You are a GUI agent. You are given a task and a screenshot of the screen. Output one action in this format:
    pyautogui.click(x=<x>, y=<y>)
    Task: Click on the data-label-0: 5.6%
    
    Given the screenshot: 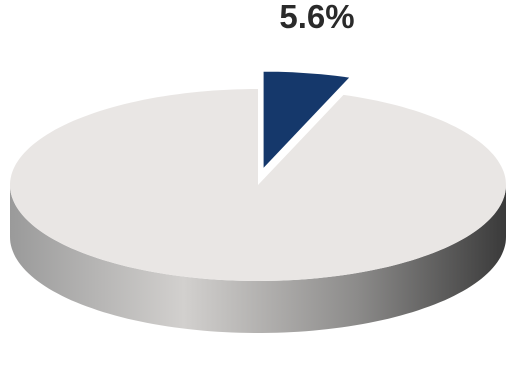 What is the action you would take?
    pyautogui.click(x=316, y=17)
    